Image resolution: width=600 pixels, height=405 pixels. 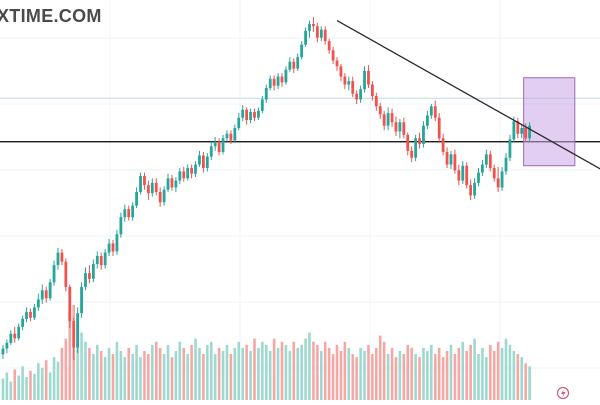 I want to click on alert-icon-bolt, so click(x=563, y=393).